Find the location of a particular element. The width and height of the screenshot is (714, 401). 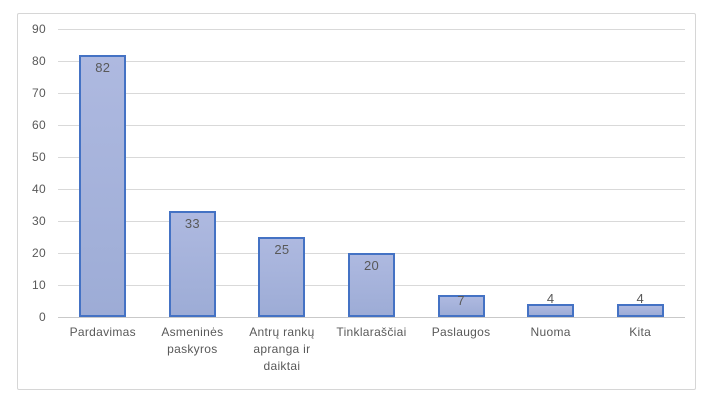

y-tick-label: 80 is located at coordinates (39, 61).